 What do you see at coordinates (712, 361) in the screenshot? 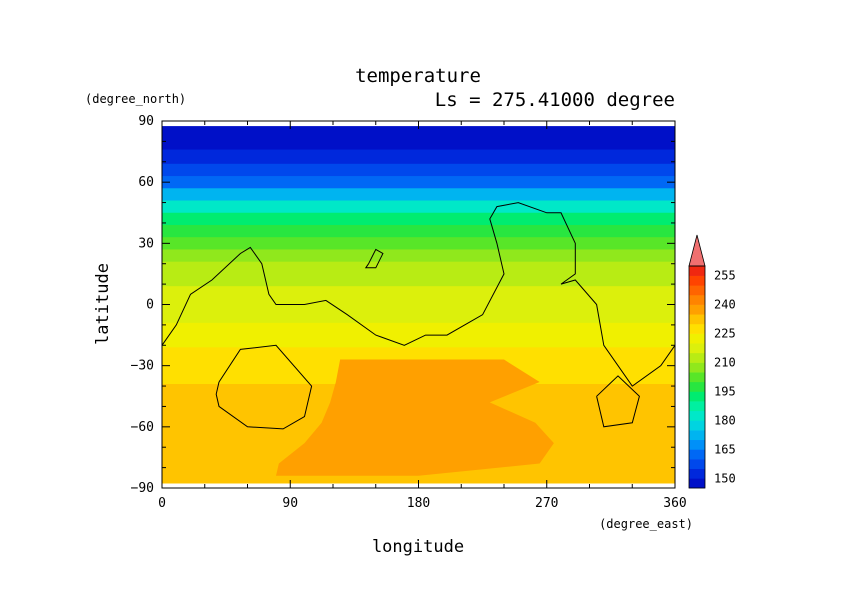
I see `colorbar: 255 240 225 210 195 180 165 150` at bounding box center [712, 361].